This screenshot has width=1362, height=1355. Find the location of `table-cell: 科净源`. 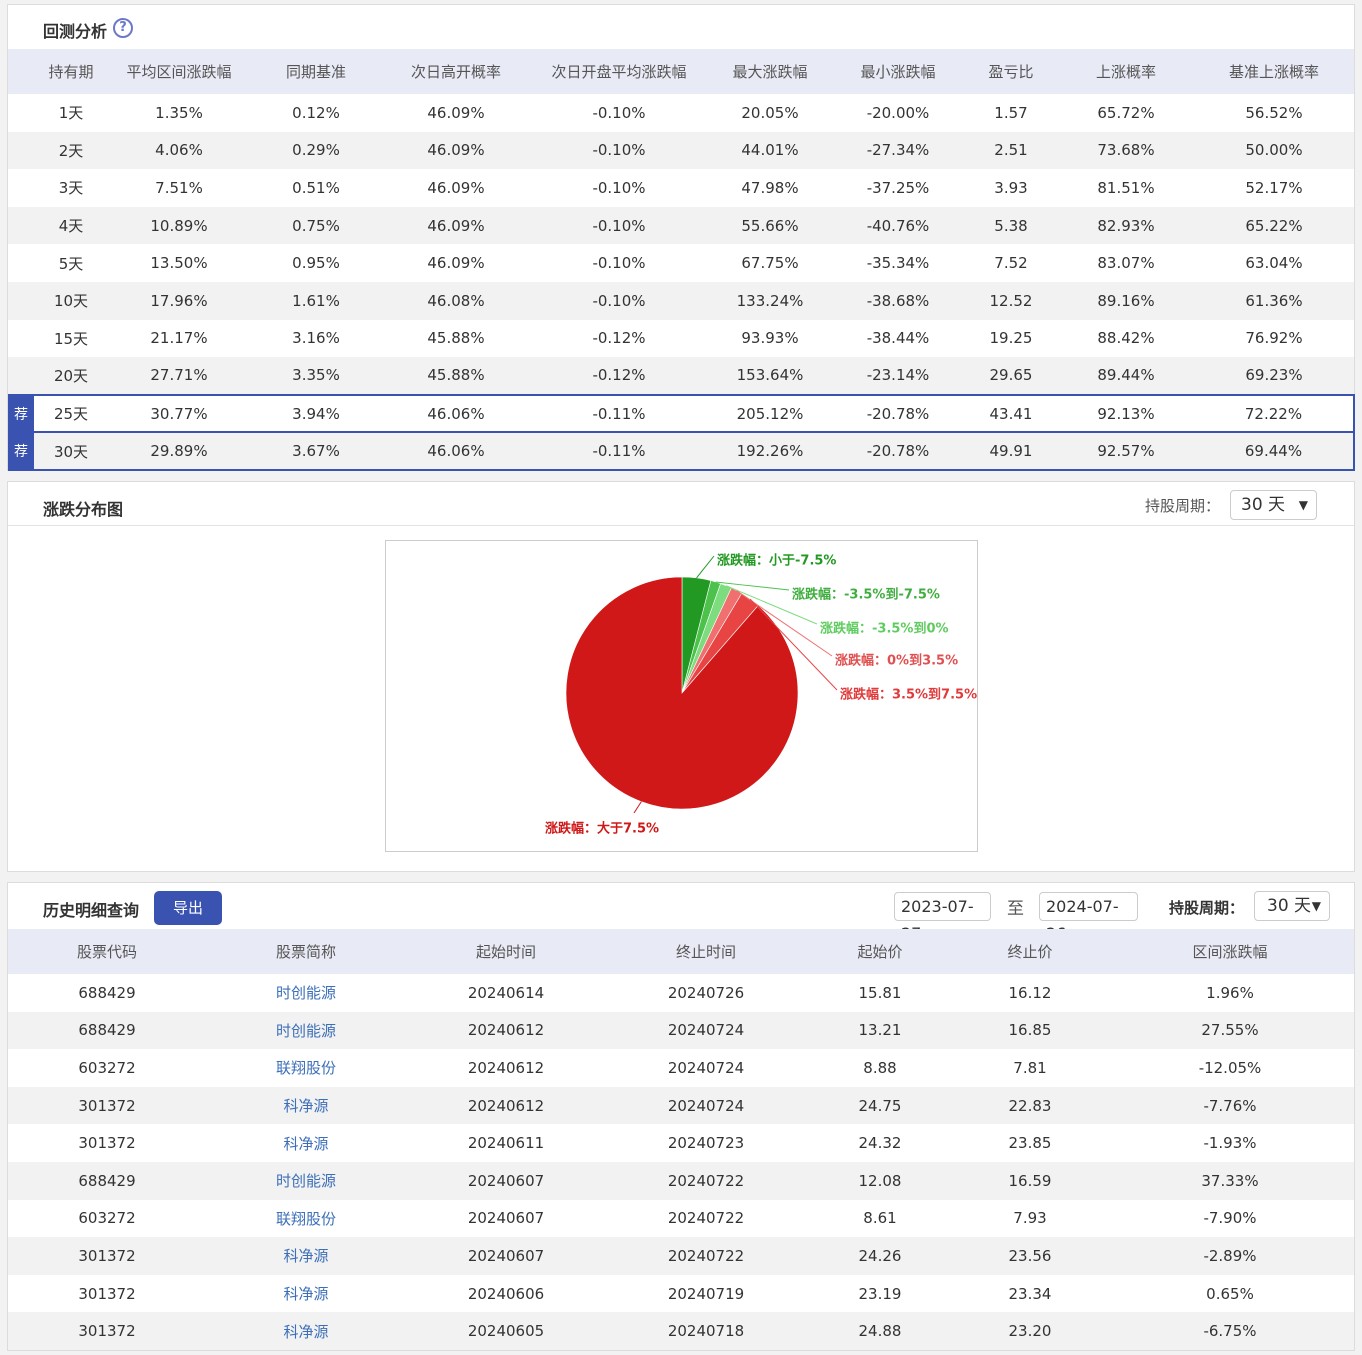

table-cell: 科净源 is located at coordinates (306, 1105).